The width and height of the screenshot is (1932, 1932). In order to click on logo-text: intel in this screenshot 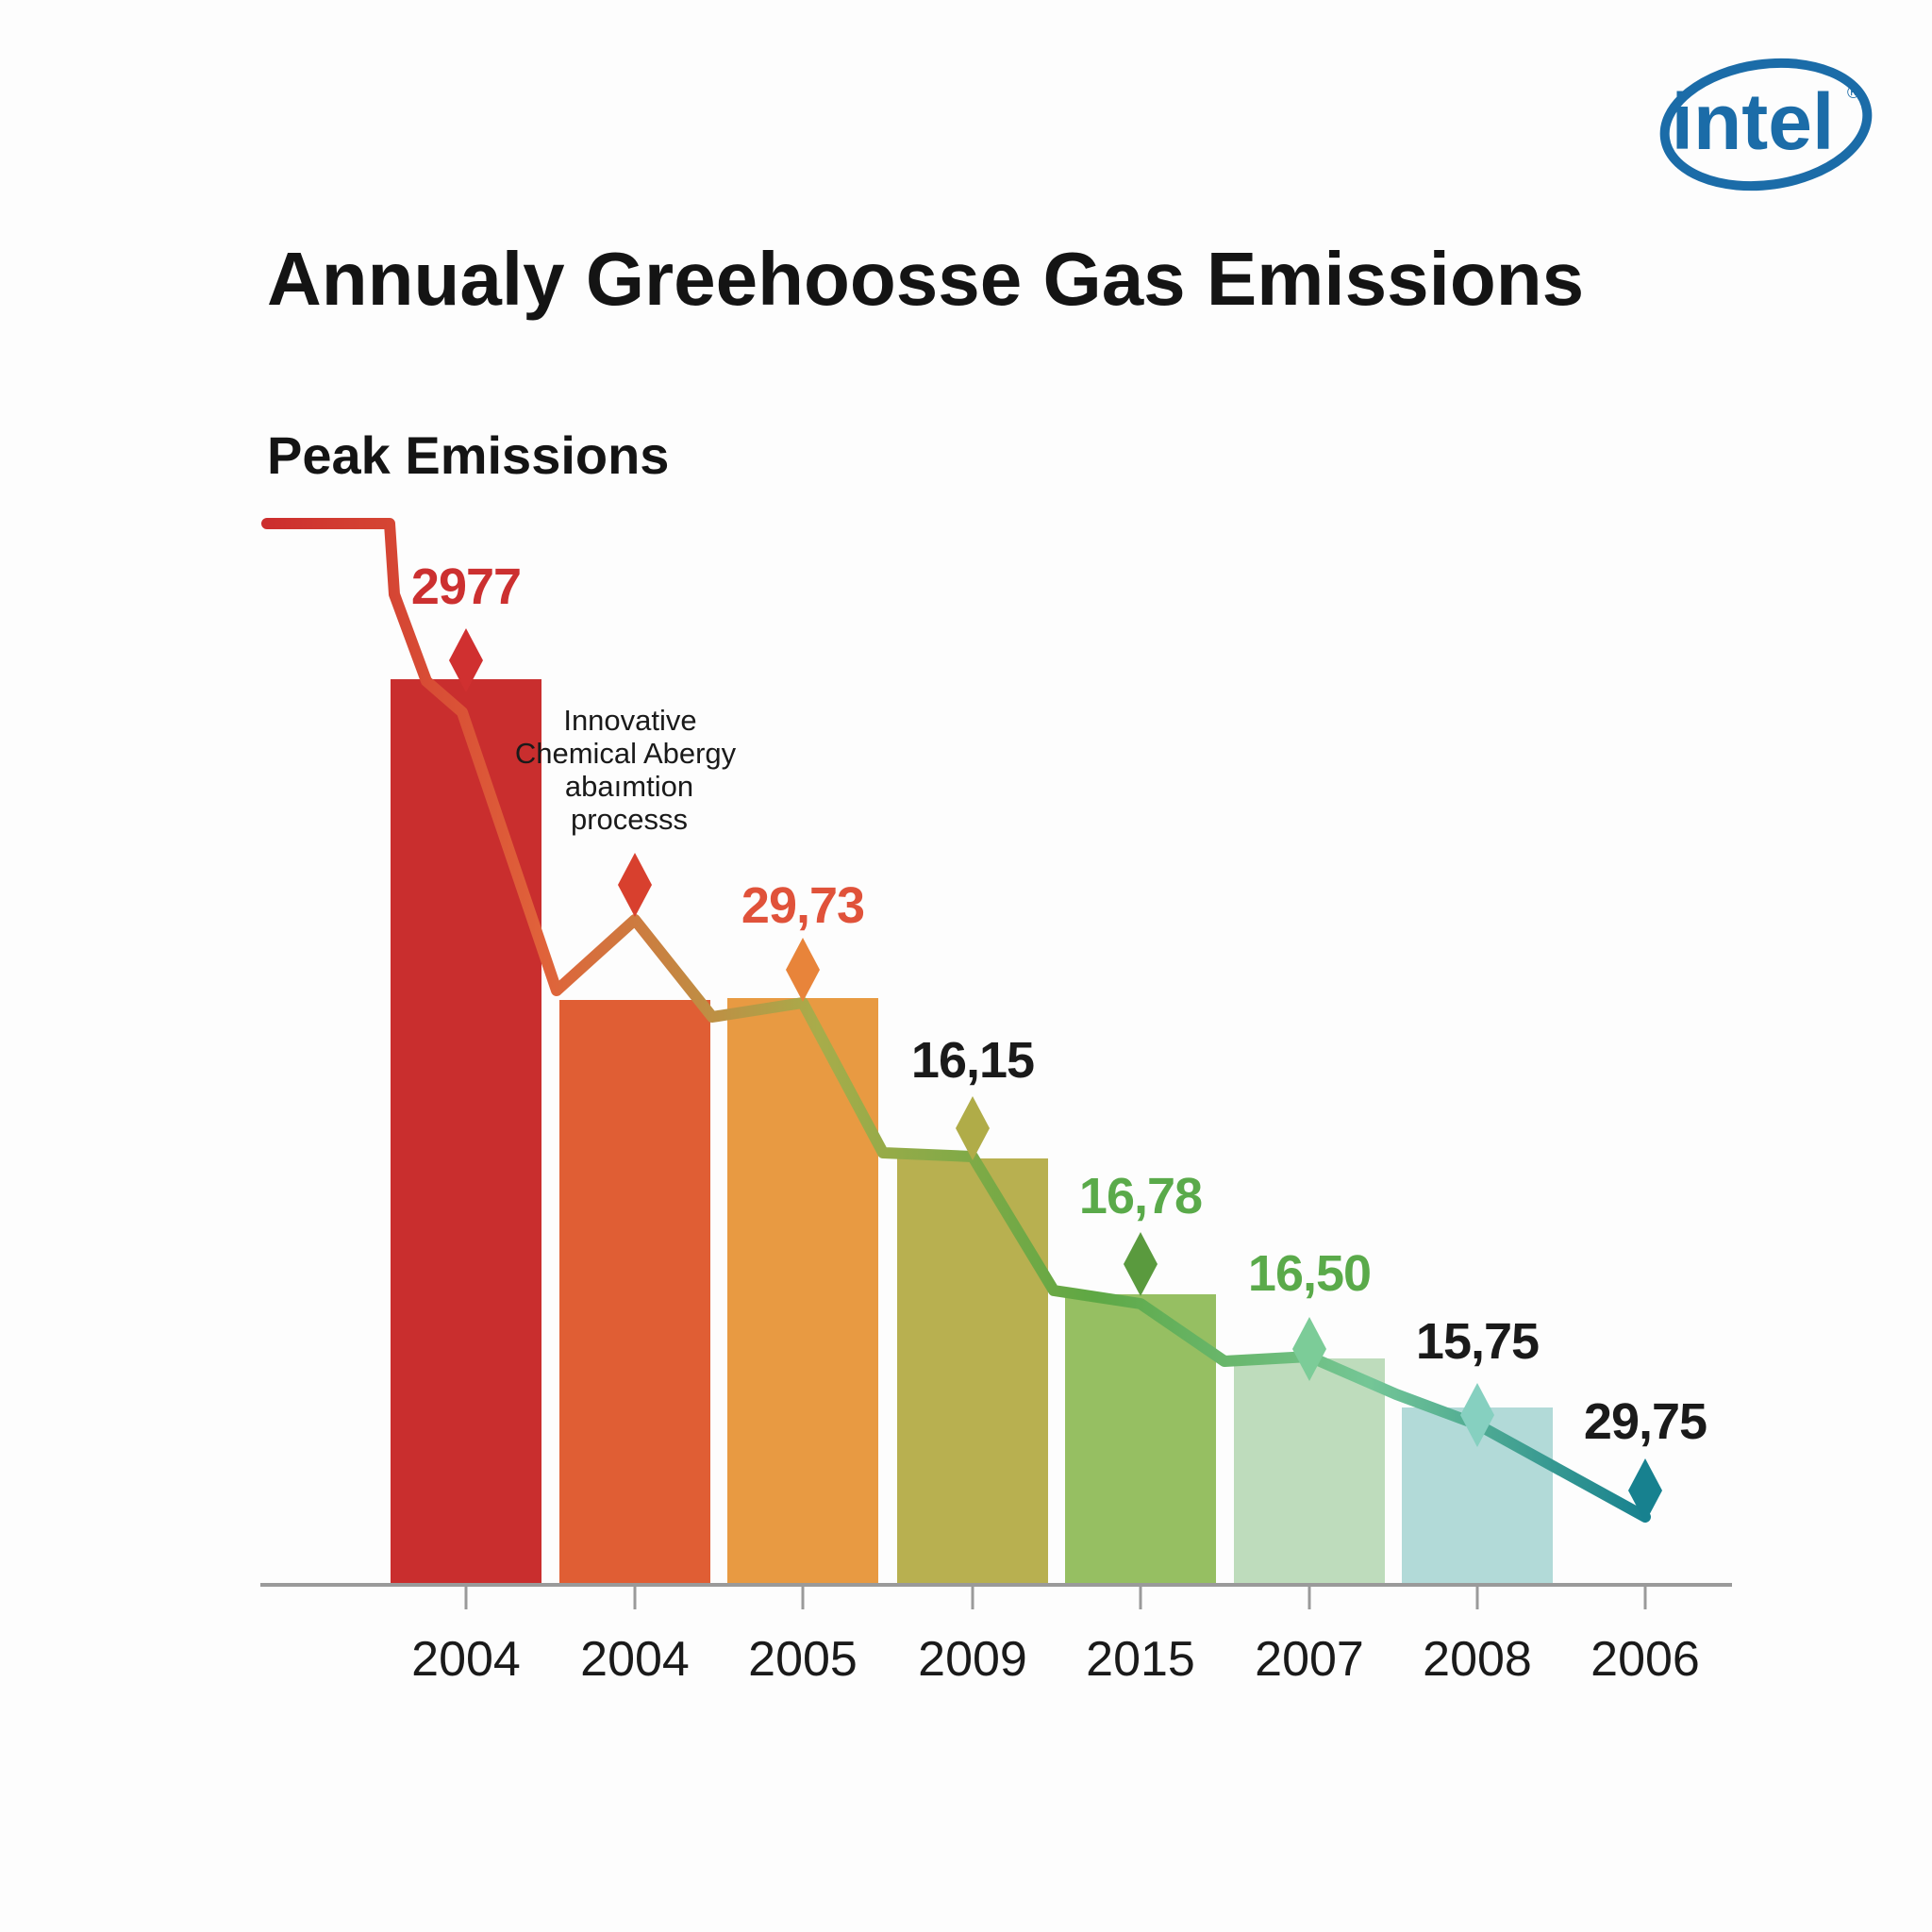, I will do `click(1753, 122)`.